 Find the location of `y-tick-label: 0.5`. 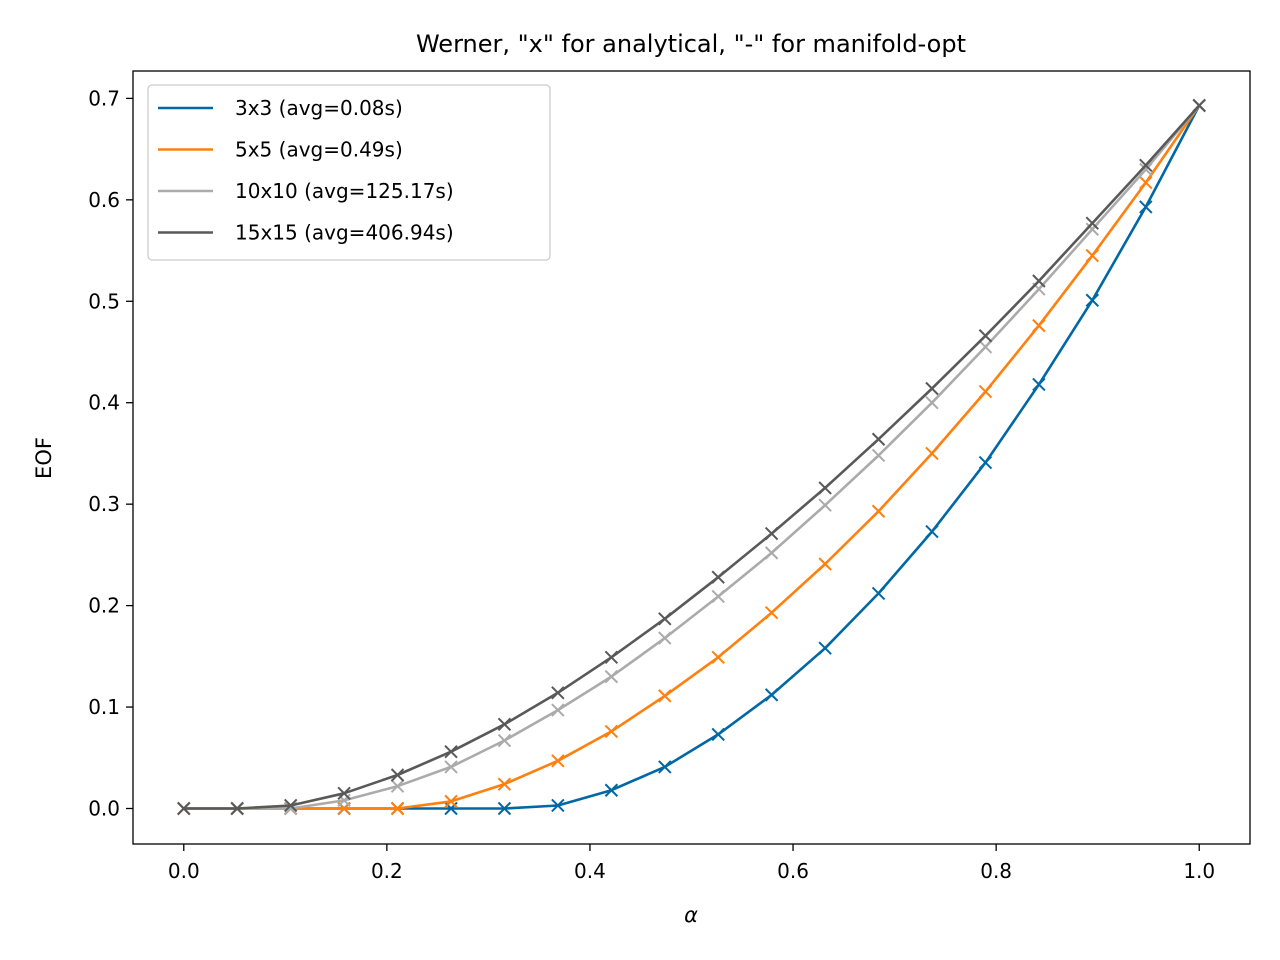

y-tick-label: 0.5 is located at coordinates (104, 301).